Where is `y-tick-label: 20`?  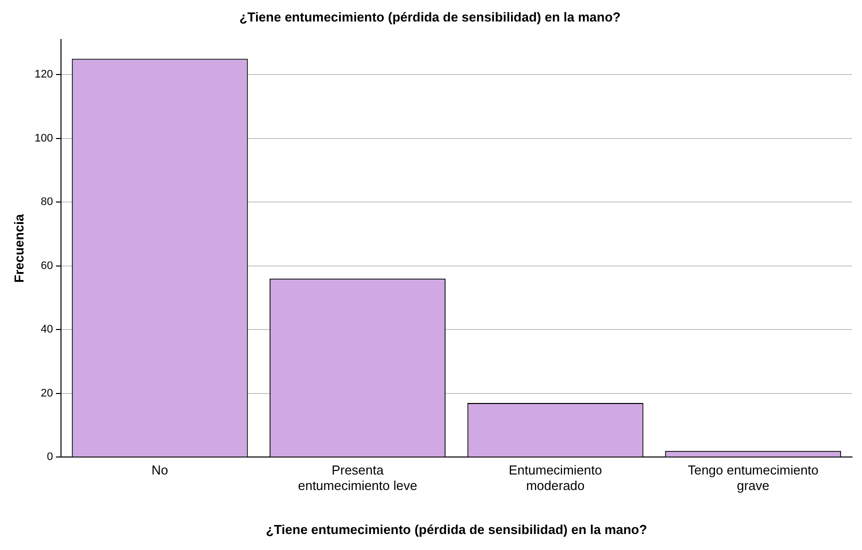 y-tick-label: 20 is located at coordinates (46, 393).